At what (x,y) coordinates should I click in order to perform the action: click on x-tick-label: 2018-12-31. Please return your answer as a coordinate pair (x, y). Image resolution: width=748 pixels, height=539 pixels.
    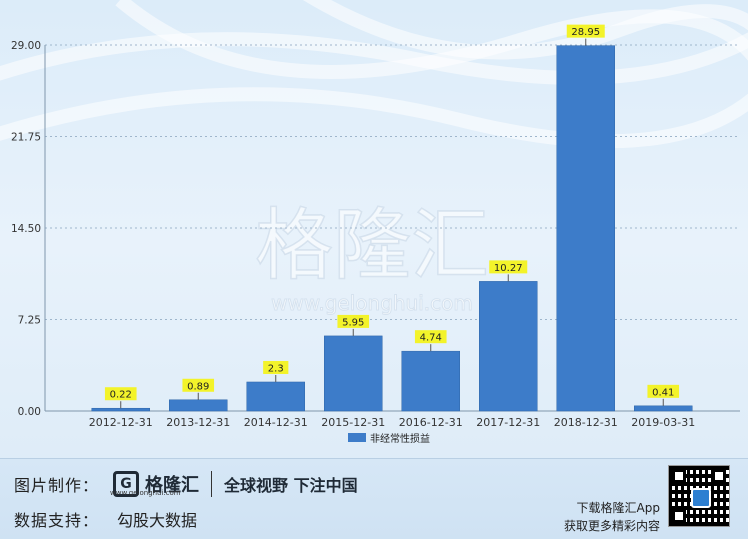
    Looking at the image, I should click on (586, 422).